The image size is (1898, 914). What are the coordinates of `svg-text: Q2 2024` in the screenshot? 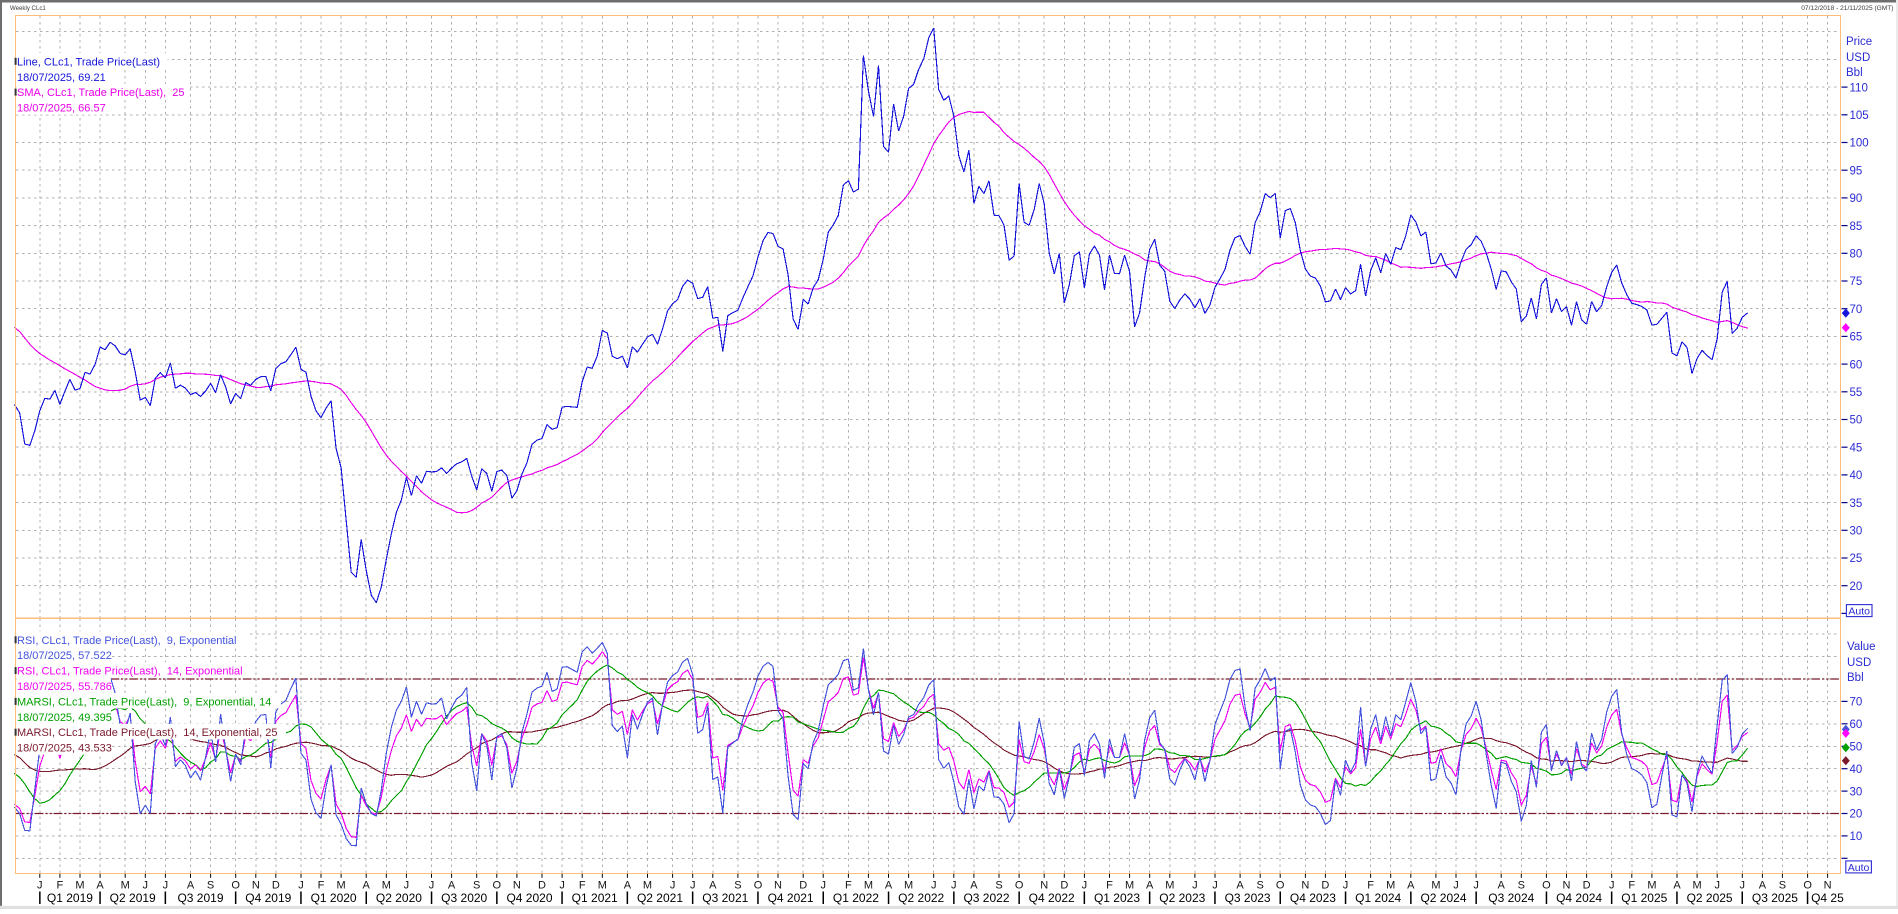 It's located at (1443, 898).